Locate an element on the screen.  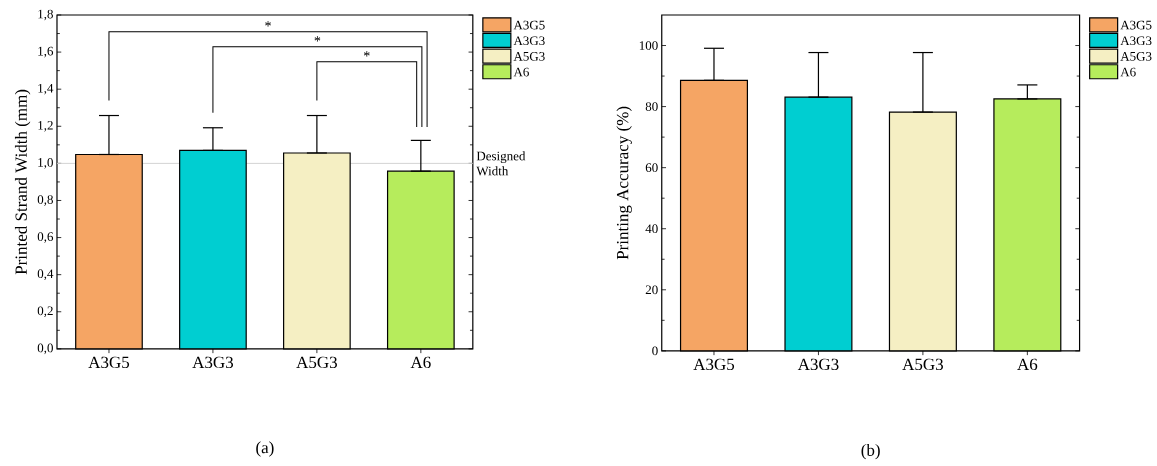
text: (b) is located at coordinates (870, 452).